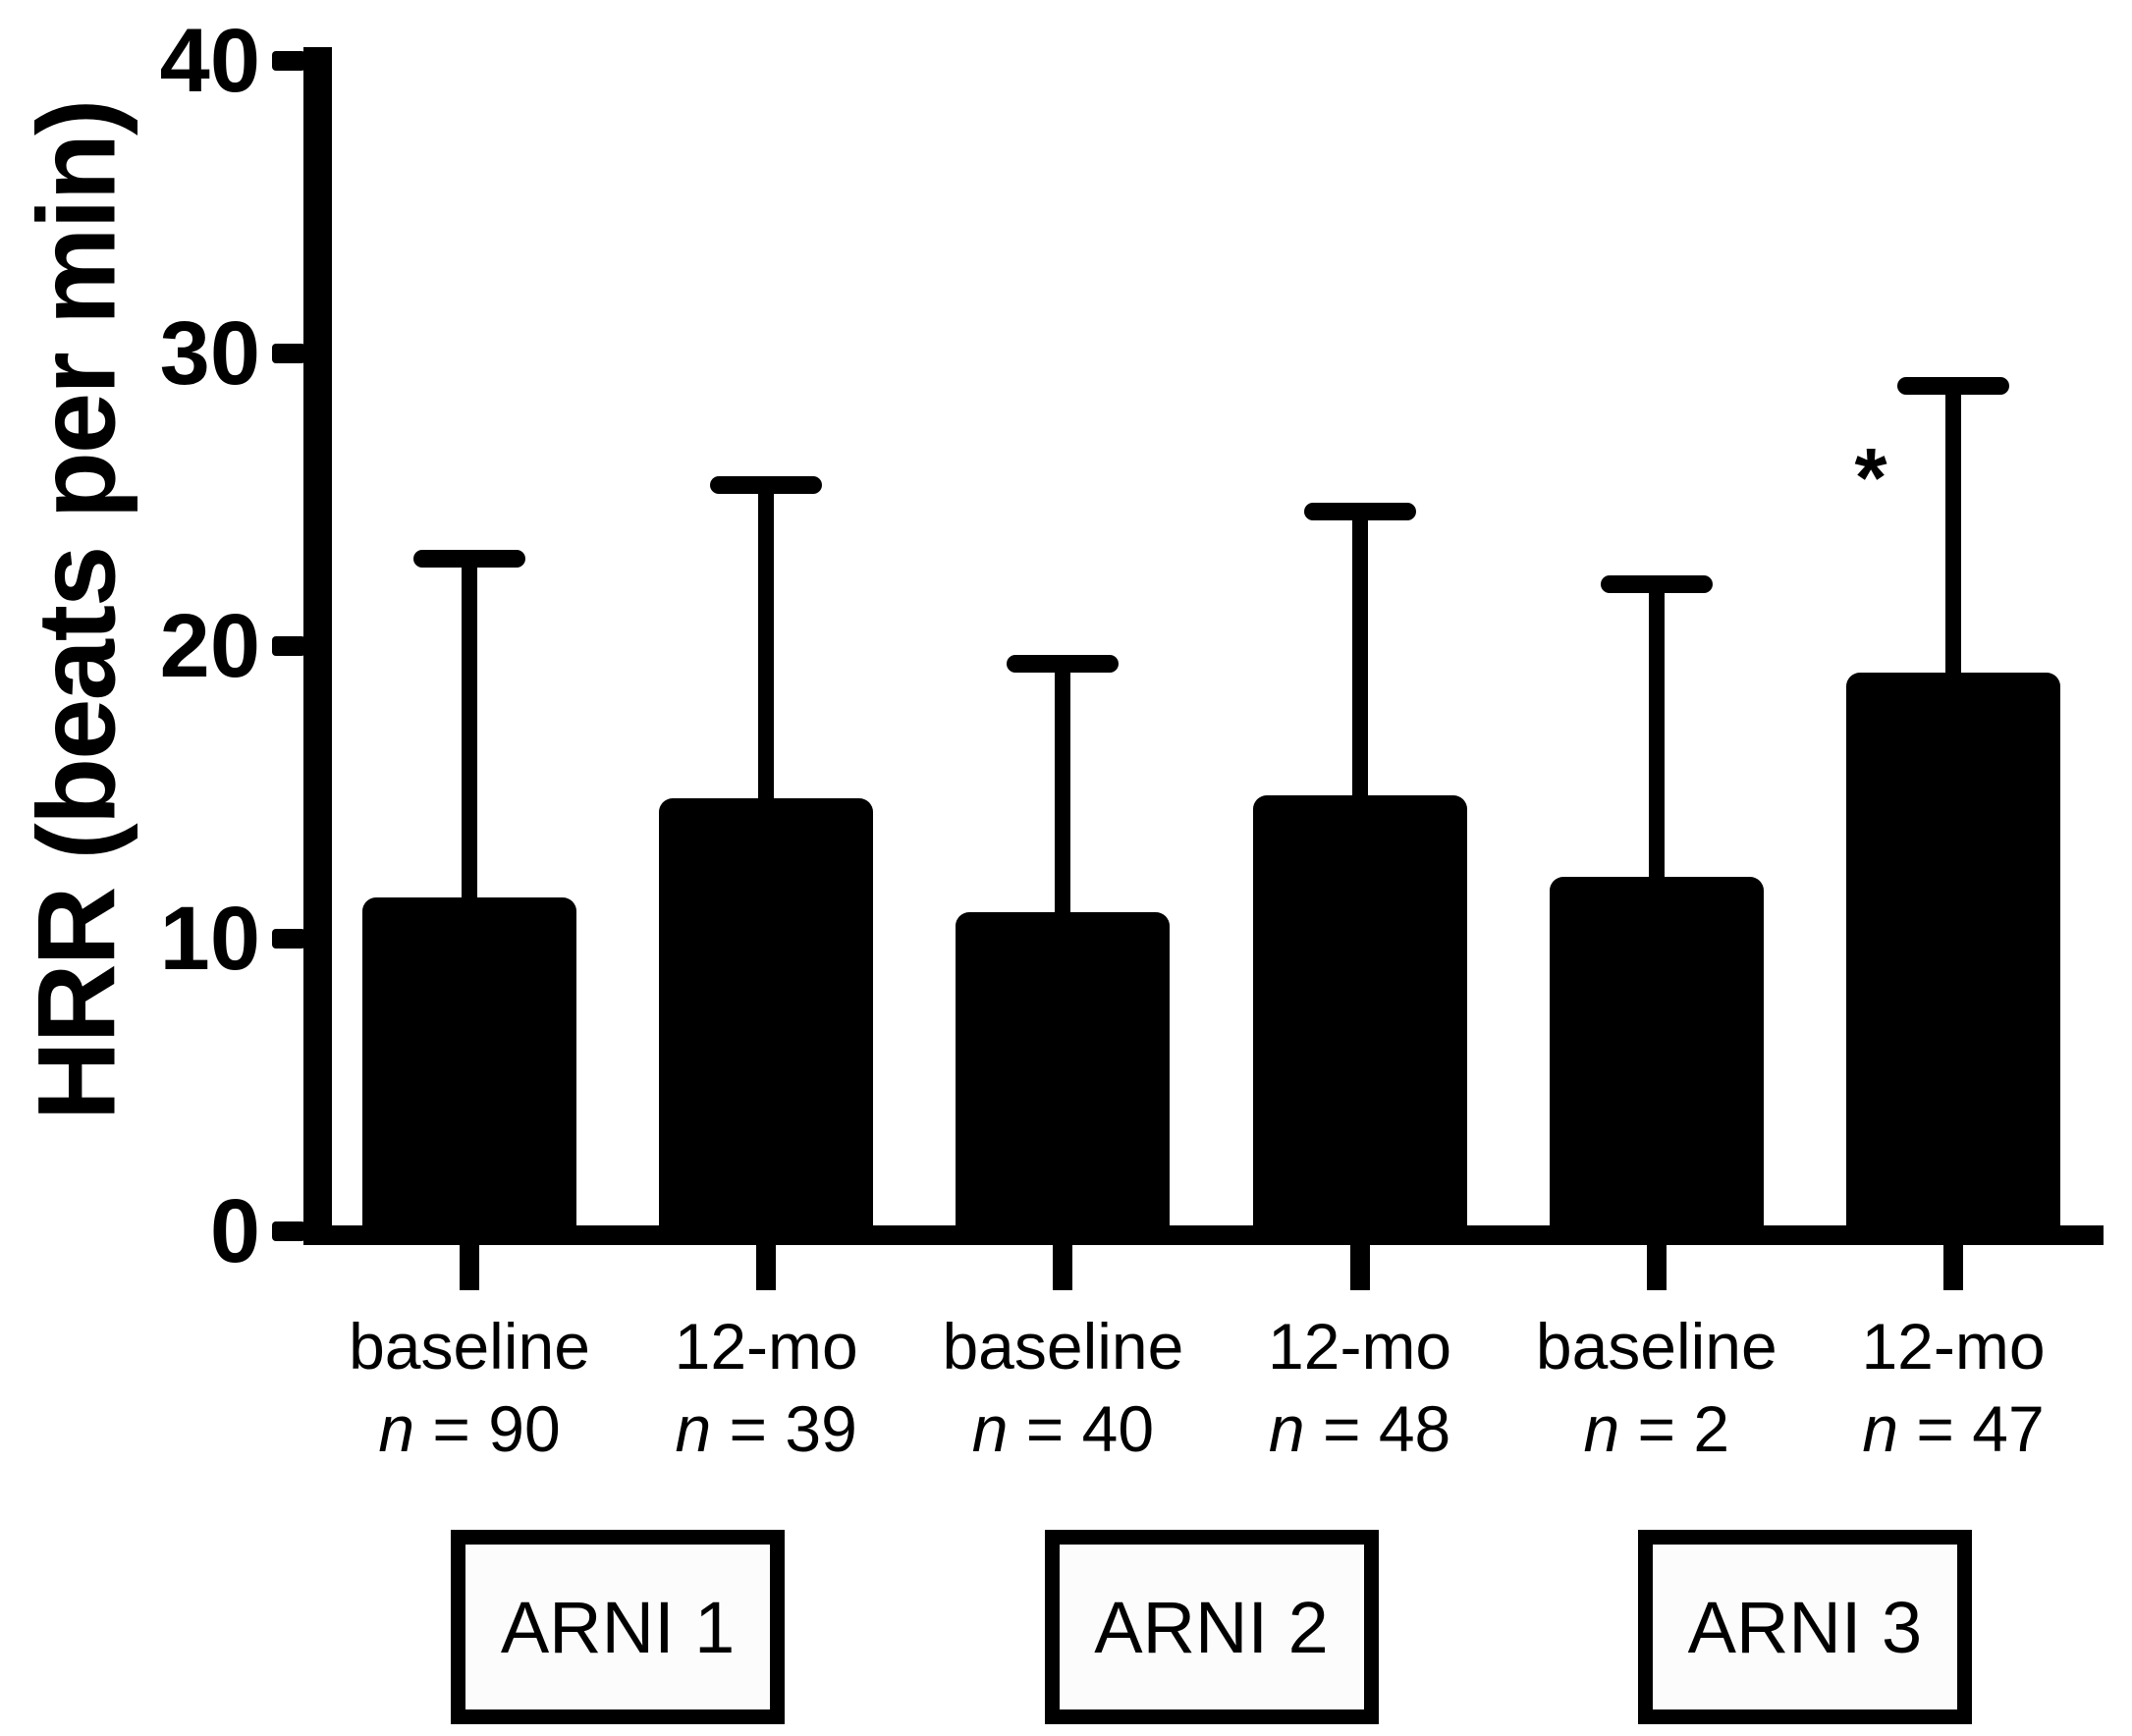 Image resolution: width=2132 pixels, height=1736 pixels. Describe the element at coordinates (209, 353) in the screenshot. I see `y-tick-label: 30` at that location.